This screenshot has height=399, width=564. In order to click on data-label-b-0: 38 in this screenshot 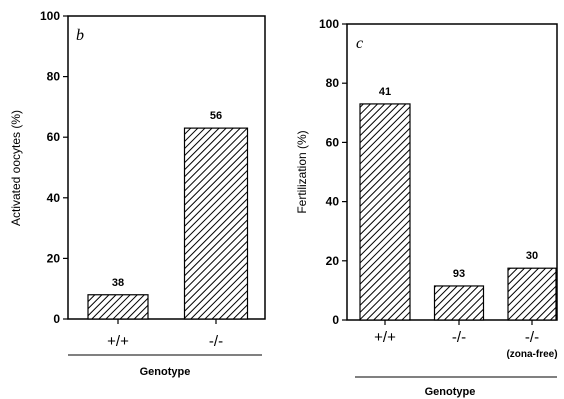, I will do `click(118, 283)`.